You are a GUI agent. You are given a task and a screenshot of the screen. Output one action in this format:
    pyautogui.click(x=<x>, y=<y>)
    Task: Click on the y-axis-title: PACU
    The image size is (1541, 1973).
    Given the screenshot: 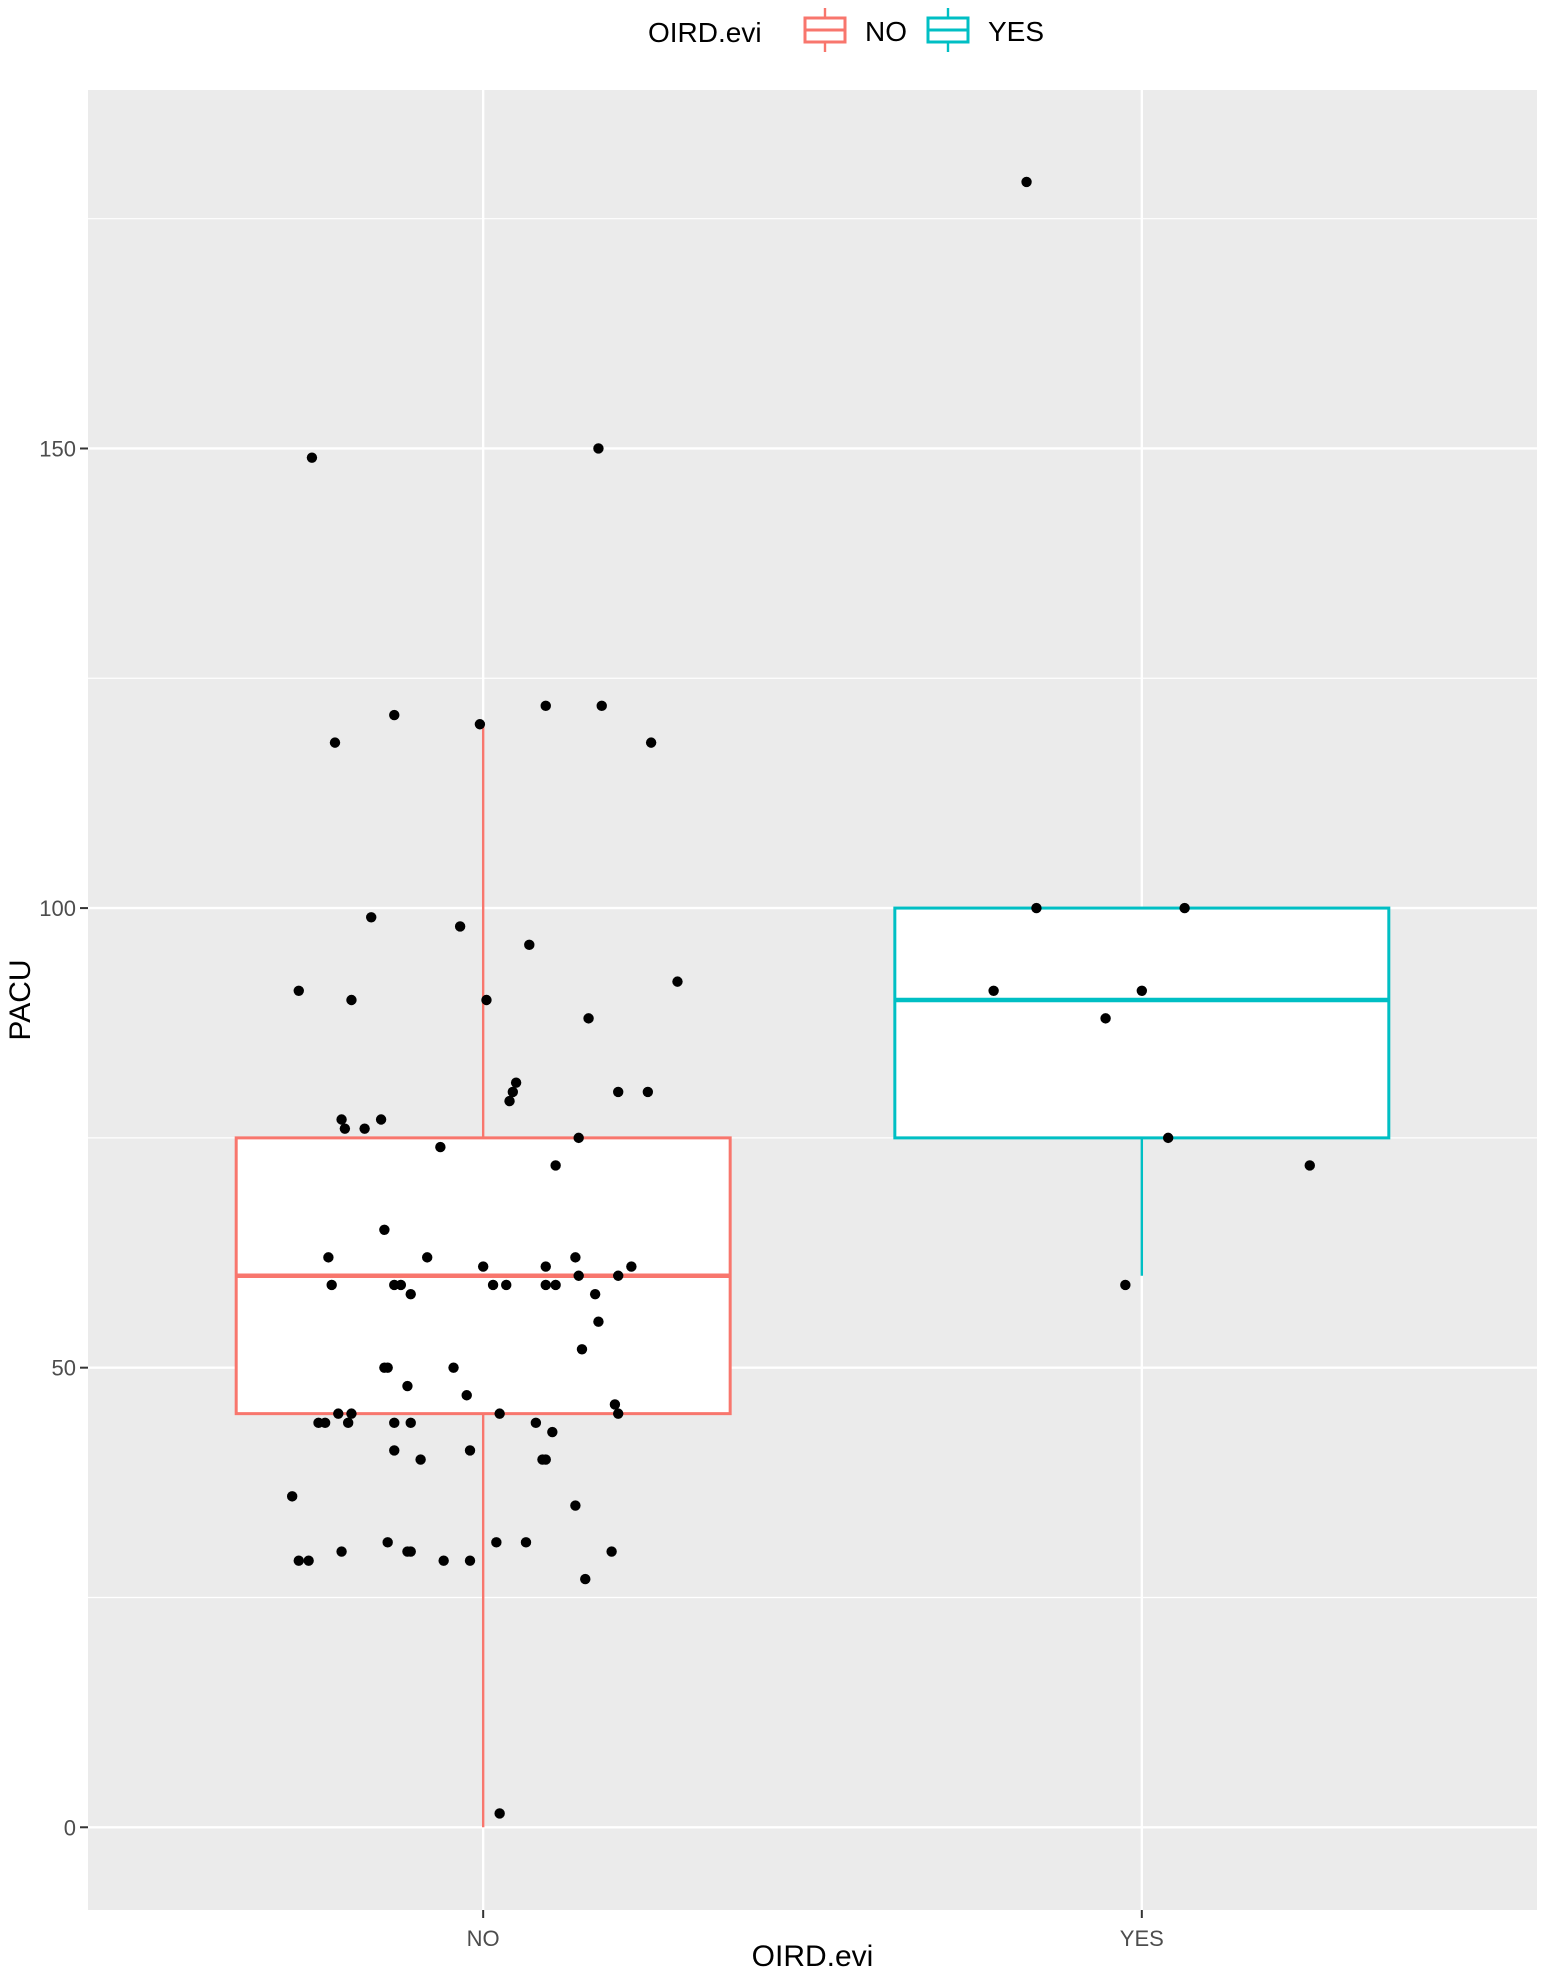 What is the action you would take?
    pyautogui.click(x=20, y=999)
    